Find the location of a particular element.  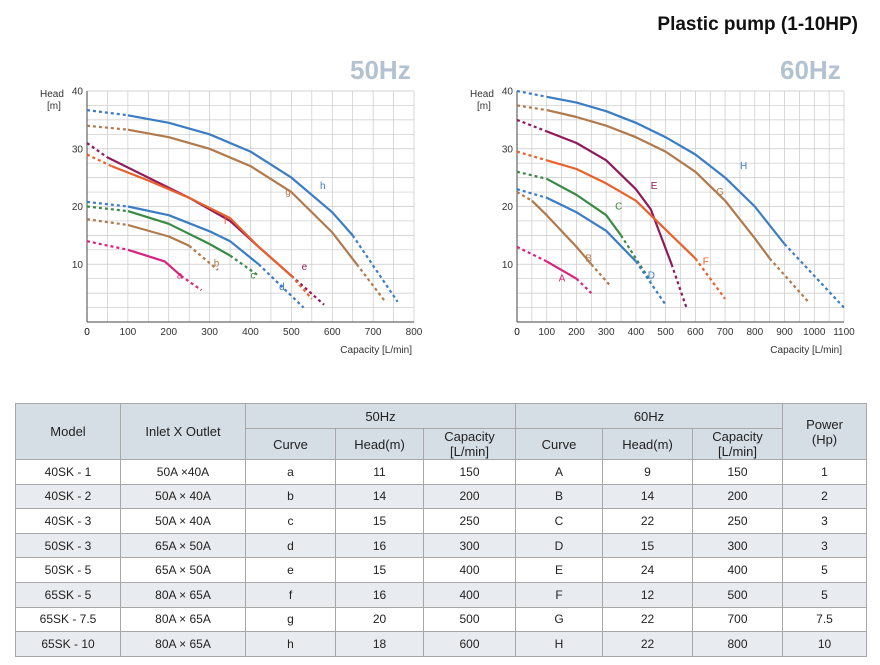

cell-model: 40SK - 2 is located at coordinates (68, 496).